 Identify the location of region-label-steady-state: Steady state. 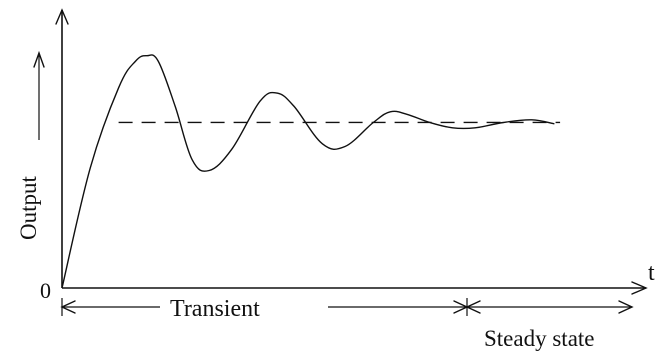
(539, 338).